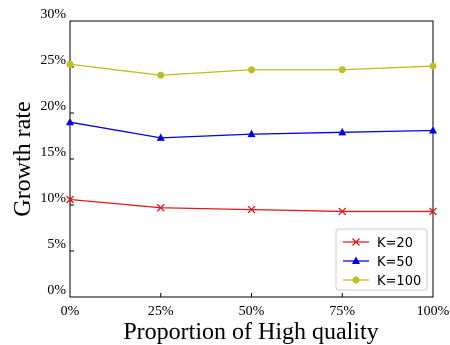 This screenshot has height=345, width=450. I want to click on series-K=50, so click(251, 129).